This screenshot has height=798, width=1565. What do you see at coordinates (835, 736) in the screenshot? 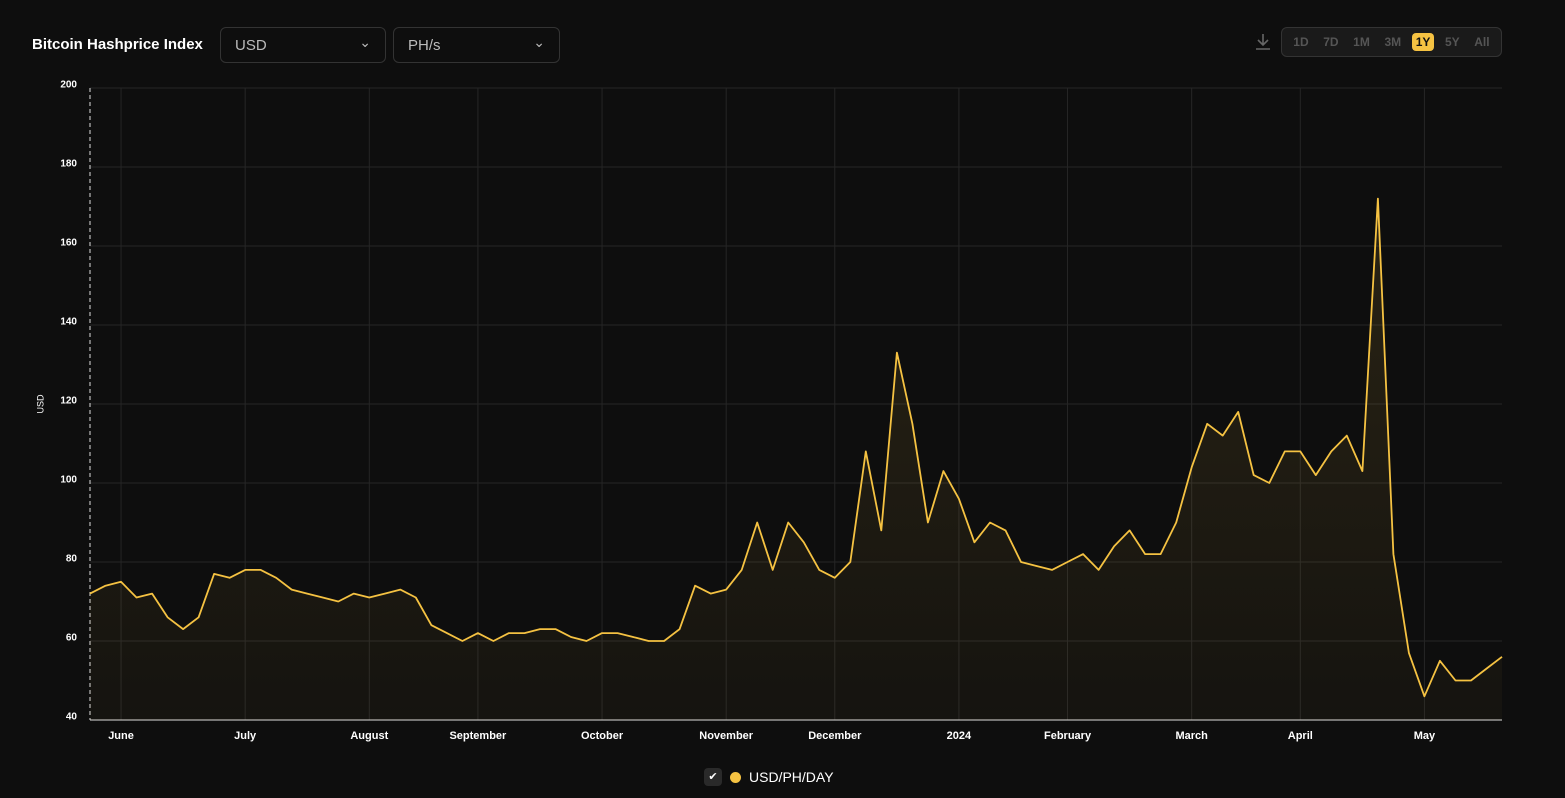
I see `x-tick-label: December` at bounding box center [835, 736].